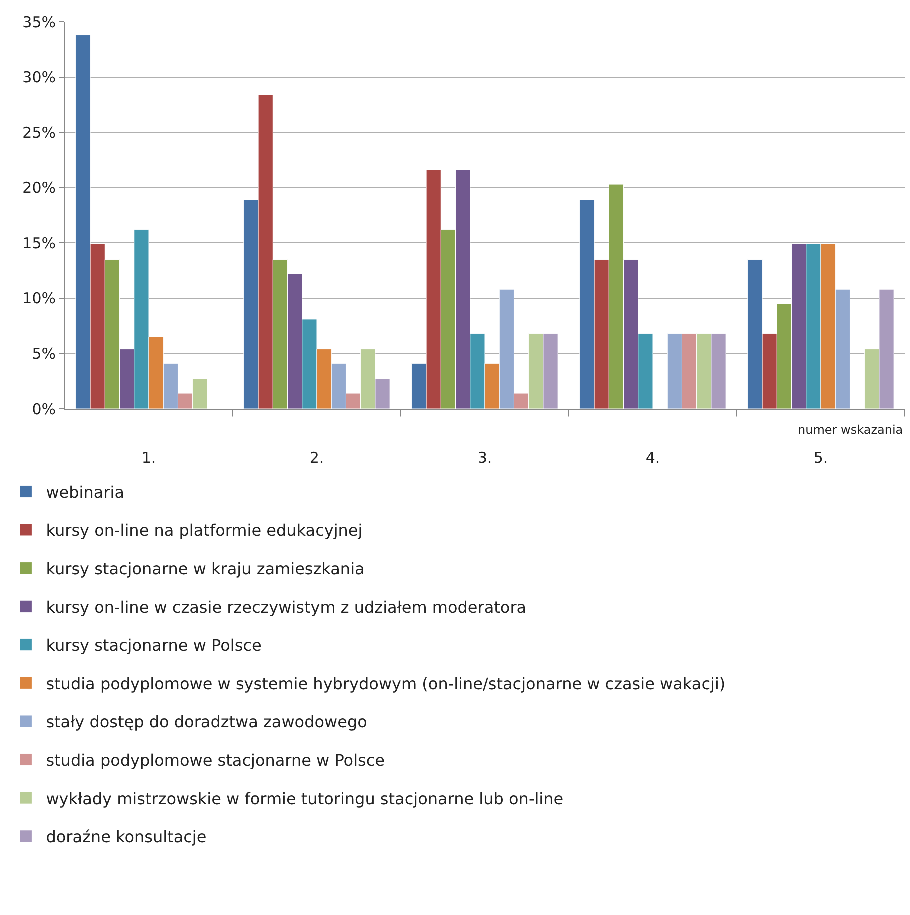  What do you see at coordinates (305, 798) in the screenshot?
I see `legend-label: wykłady mistrzowskie w formie tutoringu stacjonarne lub on-line` at bounding box center [305, 798].